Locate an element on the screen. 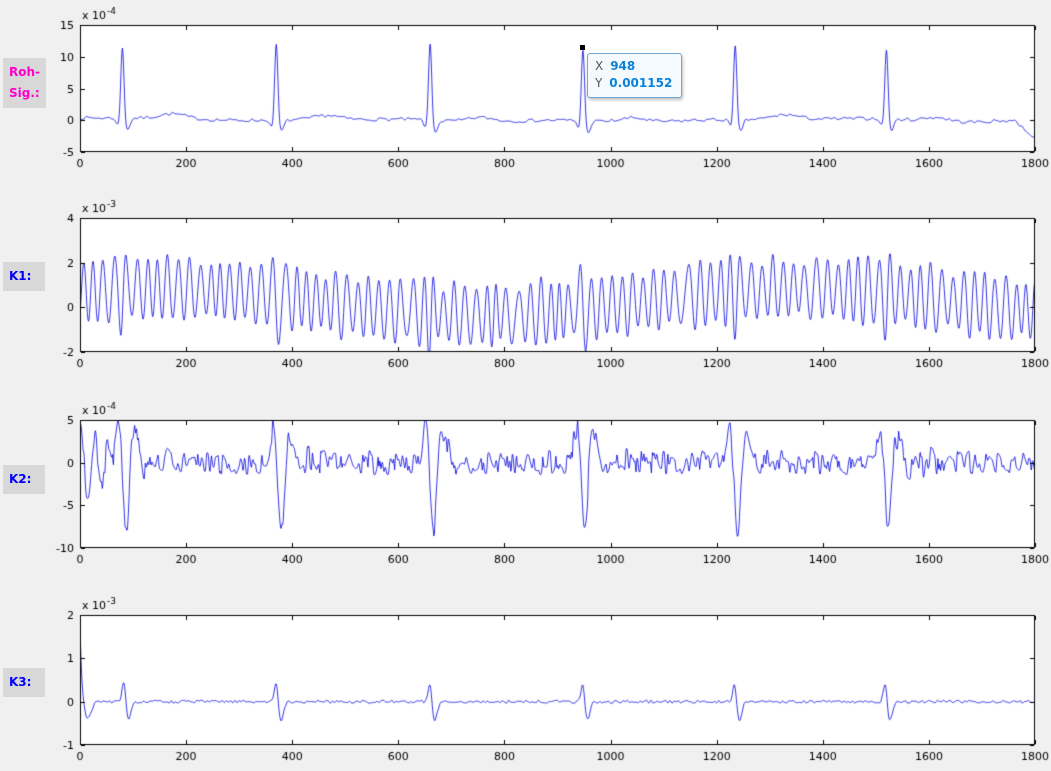 The image size is (1051, 771). datatip-marker is located at coordinates (583, 47).